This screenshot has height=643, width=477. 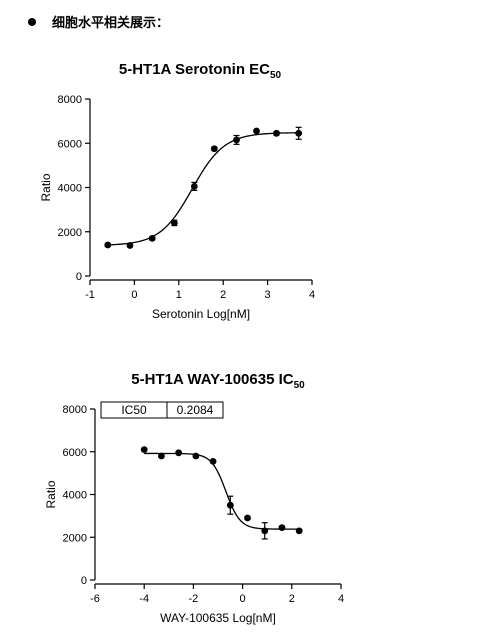 What do you see at coordinates (95, 599) in the screenshot?
I see `chart2-x-tick-label: -6` at bounding box center [95, 599].